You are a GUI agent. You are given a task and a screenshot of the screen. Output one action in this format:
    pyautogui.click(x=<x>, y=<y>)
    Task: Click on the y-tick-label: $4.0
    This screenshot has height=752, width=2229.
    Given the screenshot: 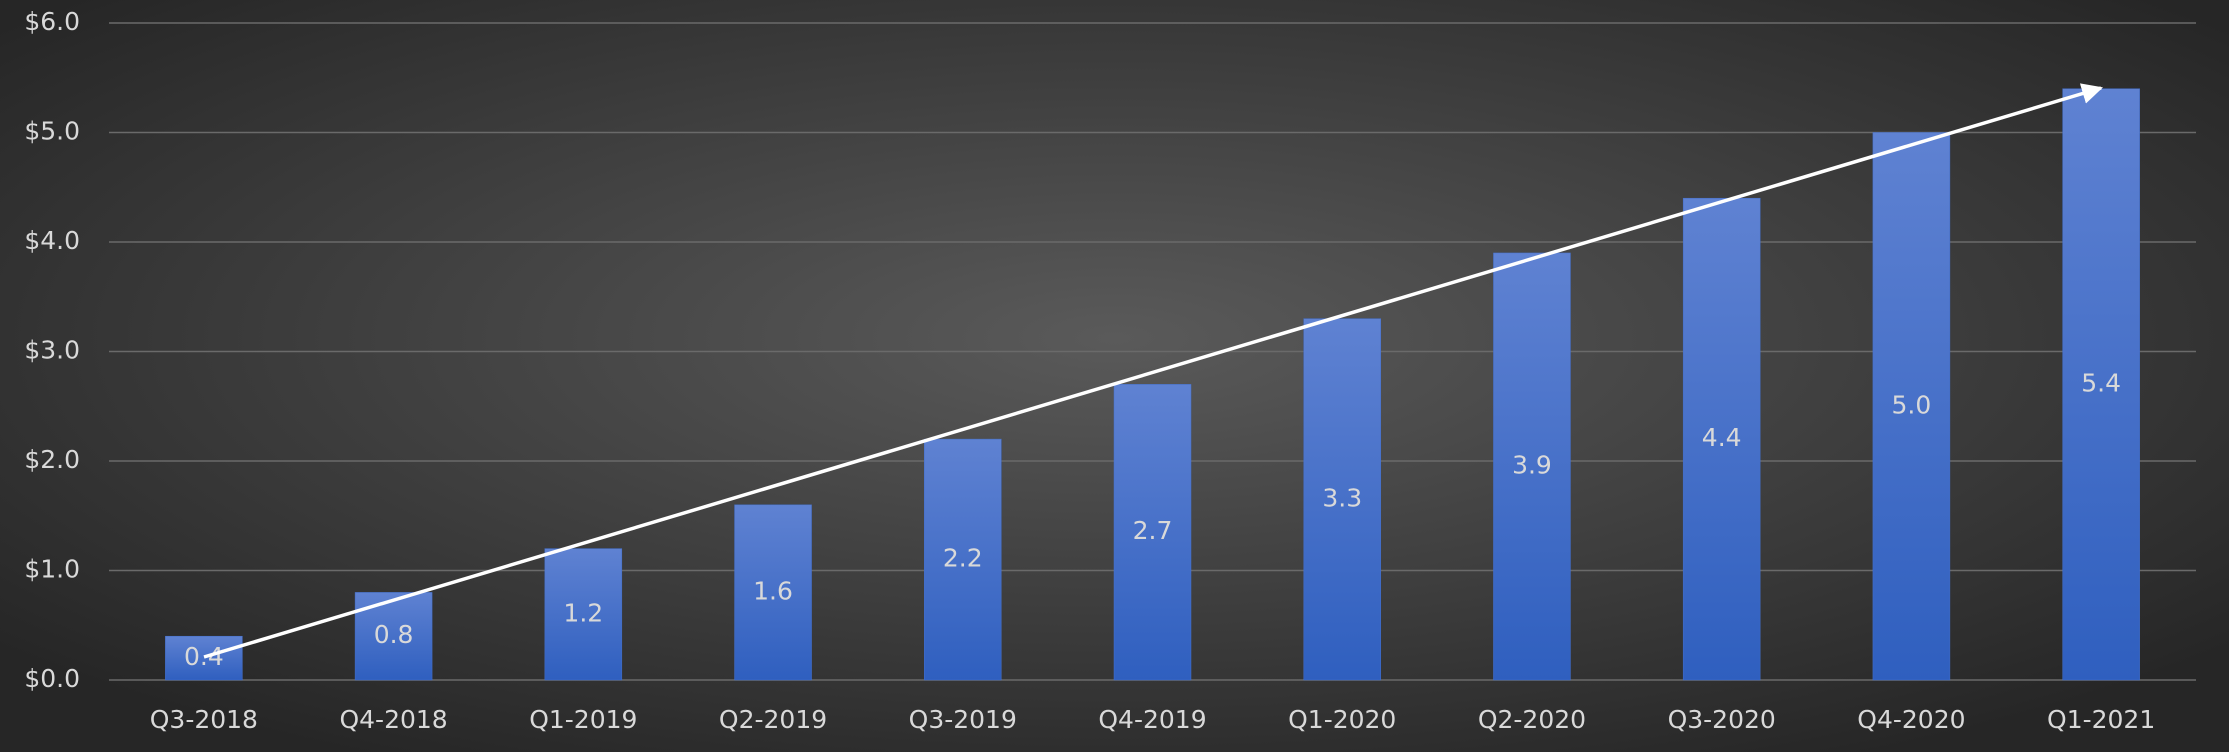 What is the action you would take?
    pyautogui.click(x=52, y=240)
    